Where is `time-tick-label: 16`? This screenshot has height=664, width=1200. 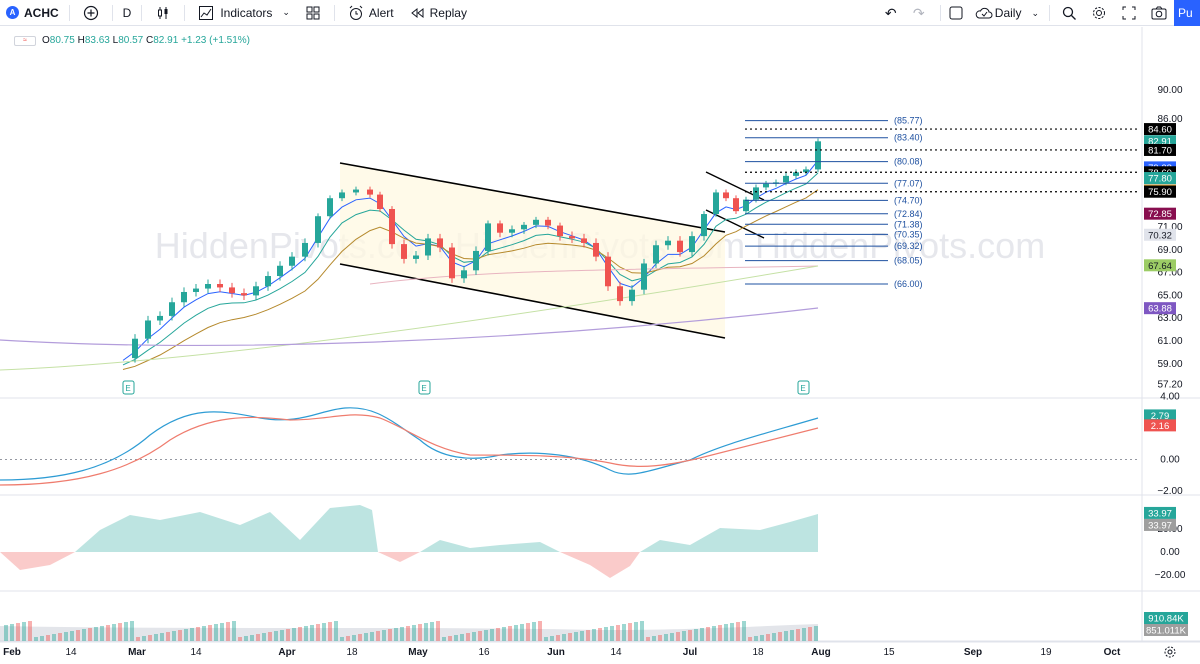
time-tick-label: 16 is located at coordinates (484, 652).